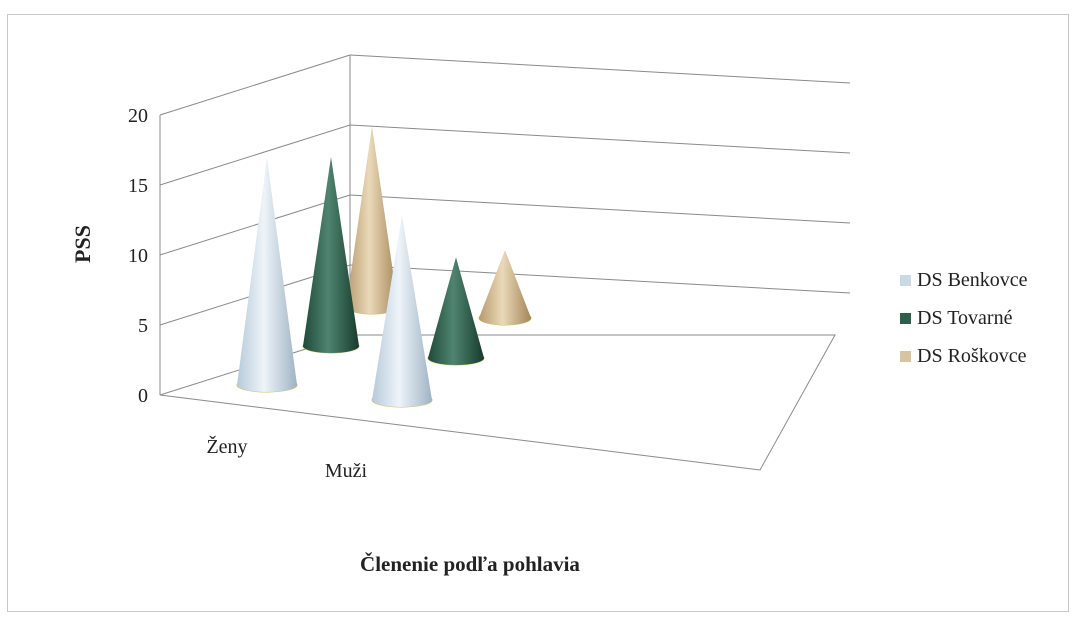 This screenshot has height=621, width=1080. What do you see at coordinates (905, 318) in the screenshot?
I see `legend-swatch-tovarne` at bounding box center [905, 318].